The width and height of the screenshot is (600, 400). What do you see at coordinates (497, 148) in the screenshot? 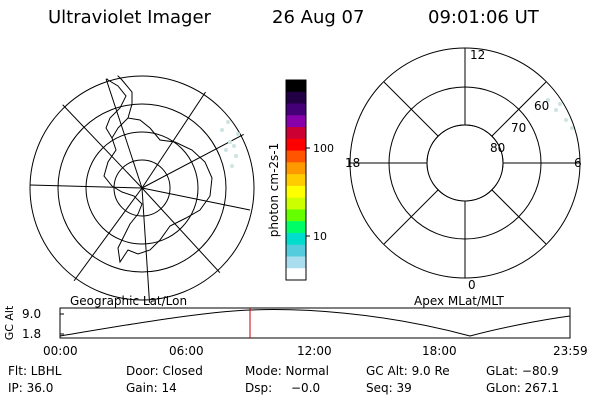
I see `mlat-label-80: 80` at bounding box center [497, 148].